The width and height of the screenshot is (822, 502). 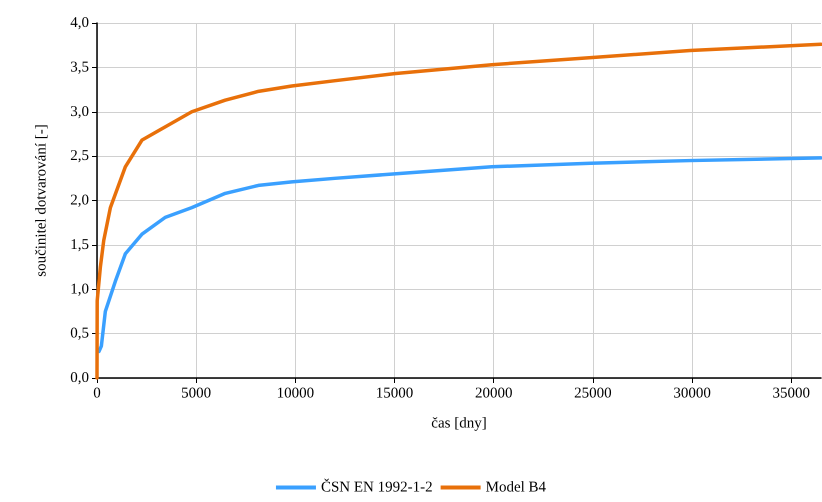 I want to click on y-tick-label: 3,5, so click(x=79, y=67).